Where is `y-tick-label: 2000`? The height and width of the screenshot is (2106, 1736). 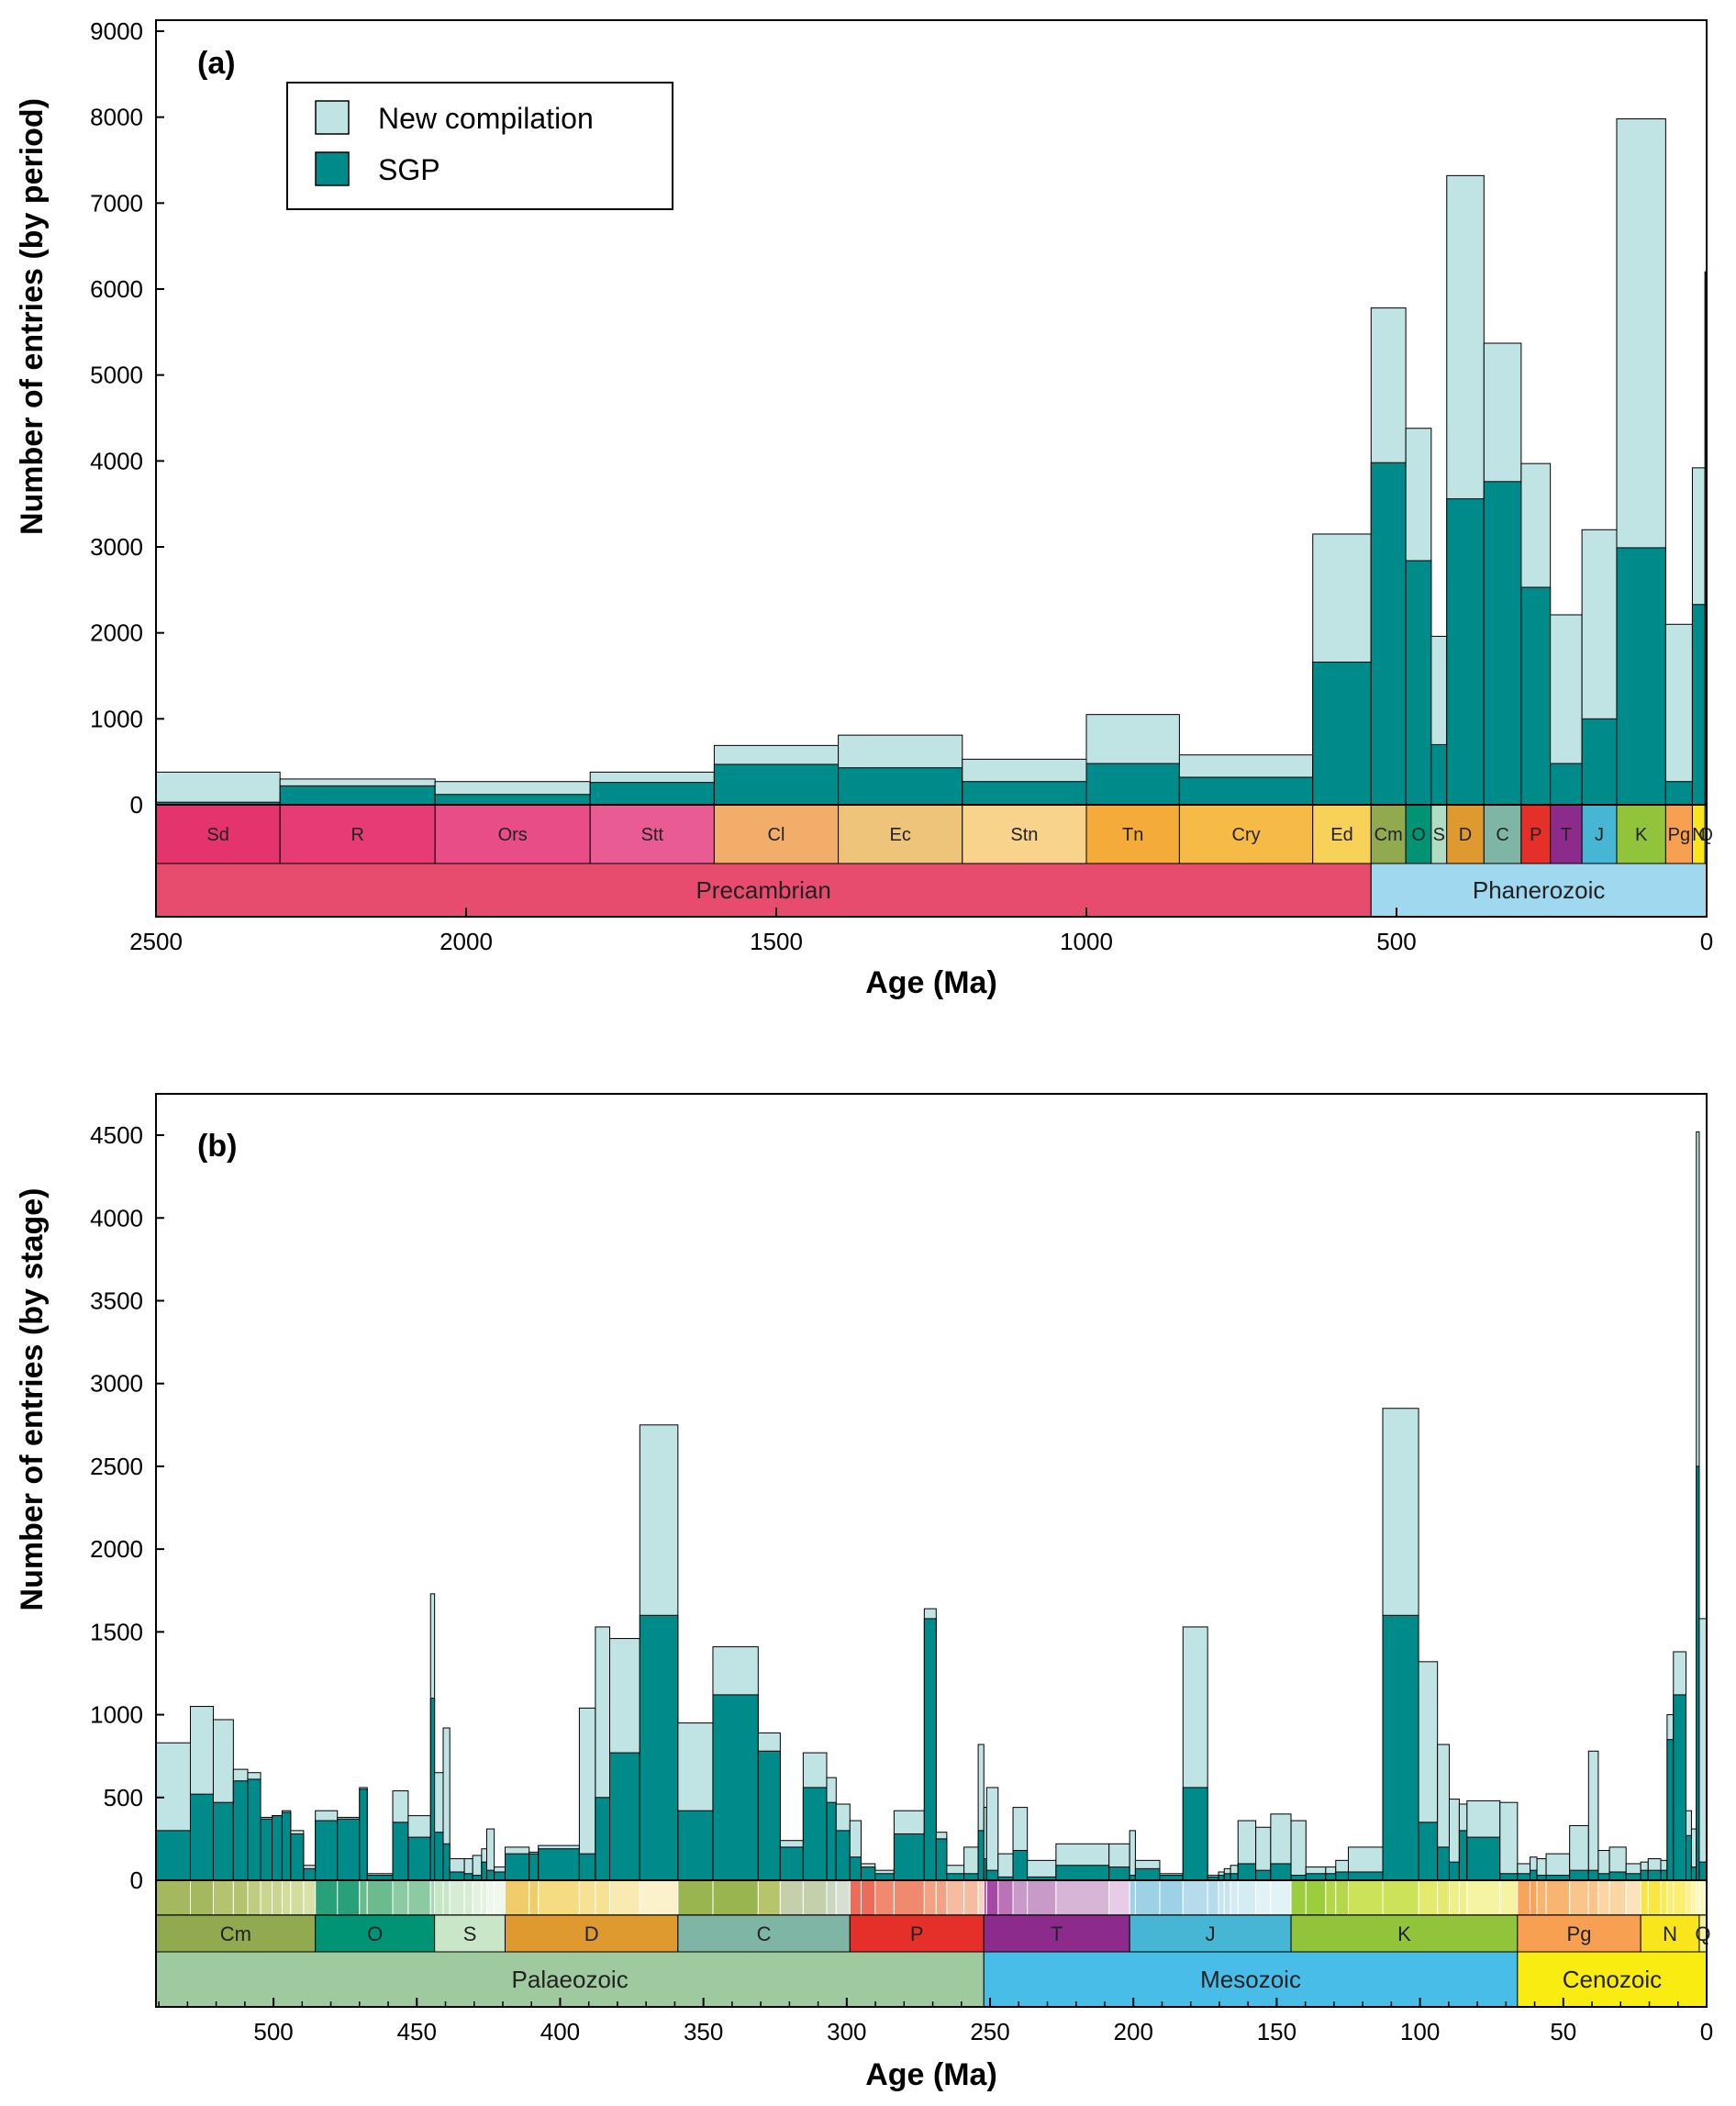 y-tick-label: 2000 is located at coordinates (116, 1549).